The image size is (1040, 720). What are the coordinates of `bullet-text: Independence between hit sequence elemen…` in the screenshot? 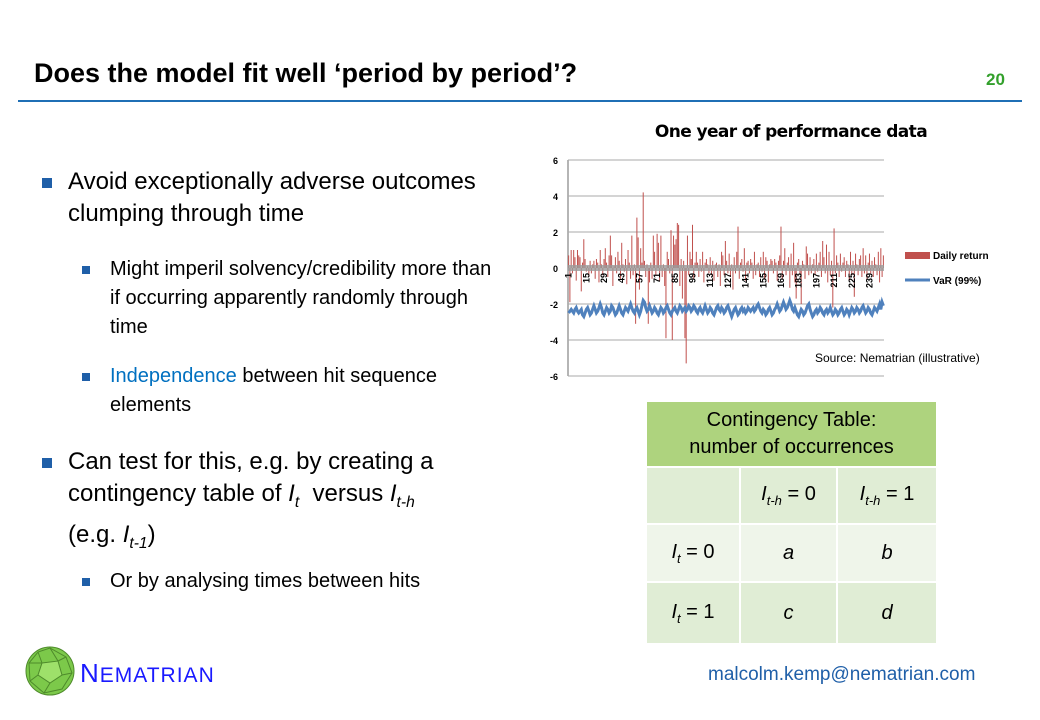 It's located at (305, 391).